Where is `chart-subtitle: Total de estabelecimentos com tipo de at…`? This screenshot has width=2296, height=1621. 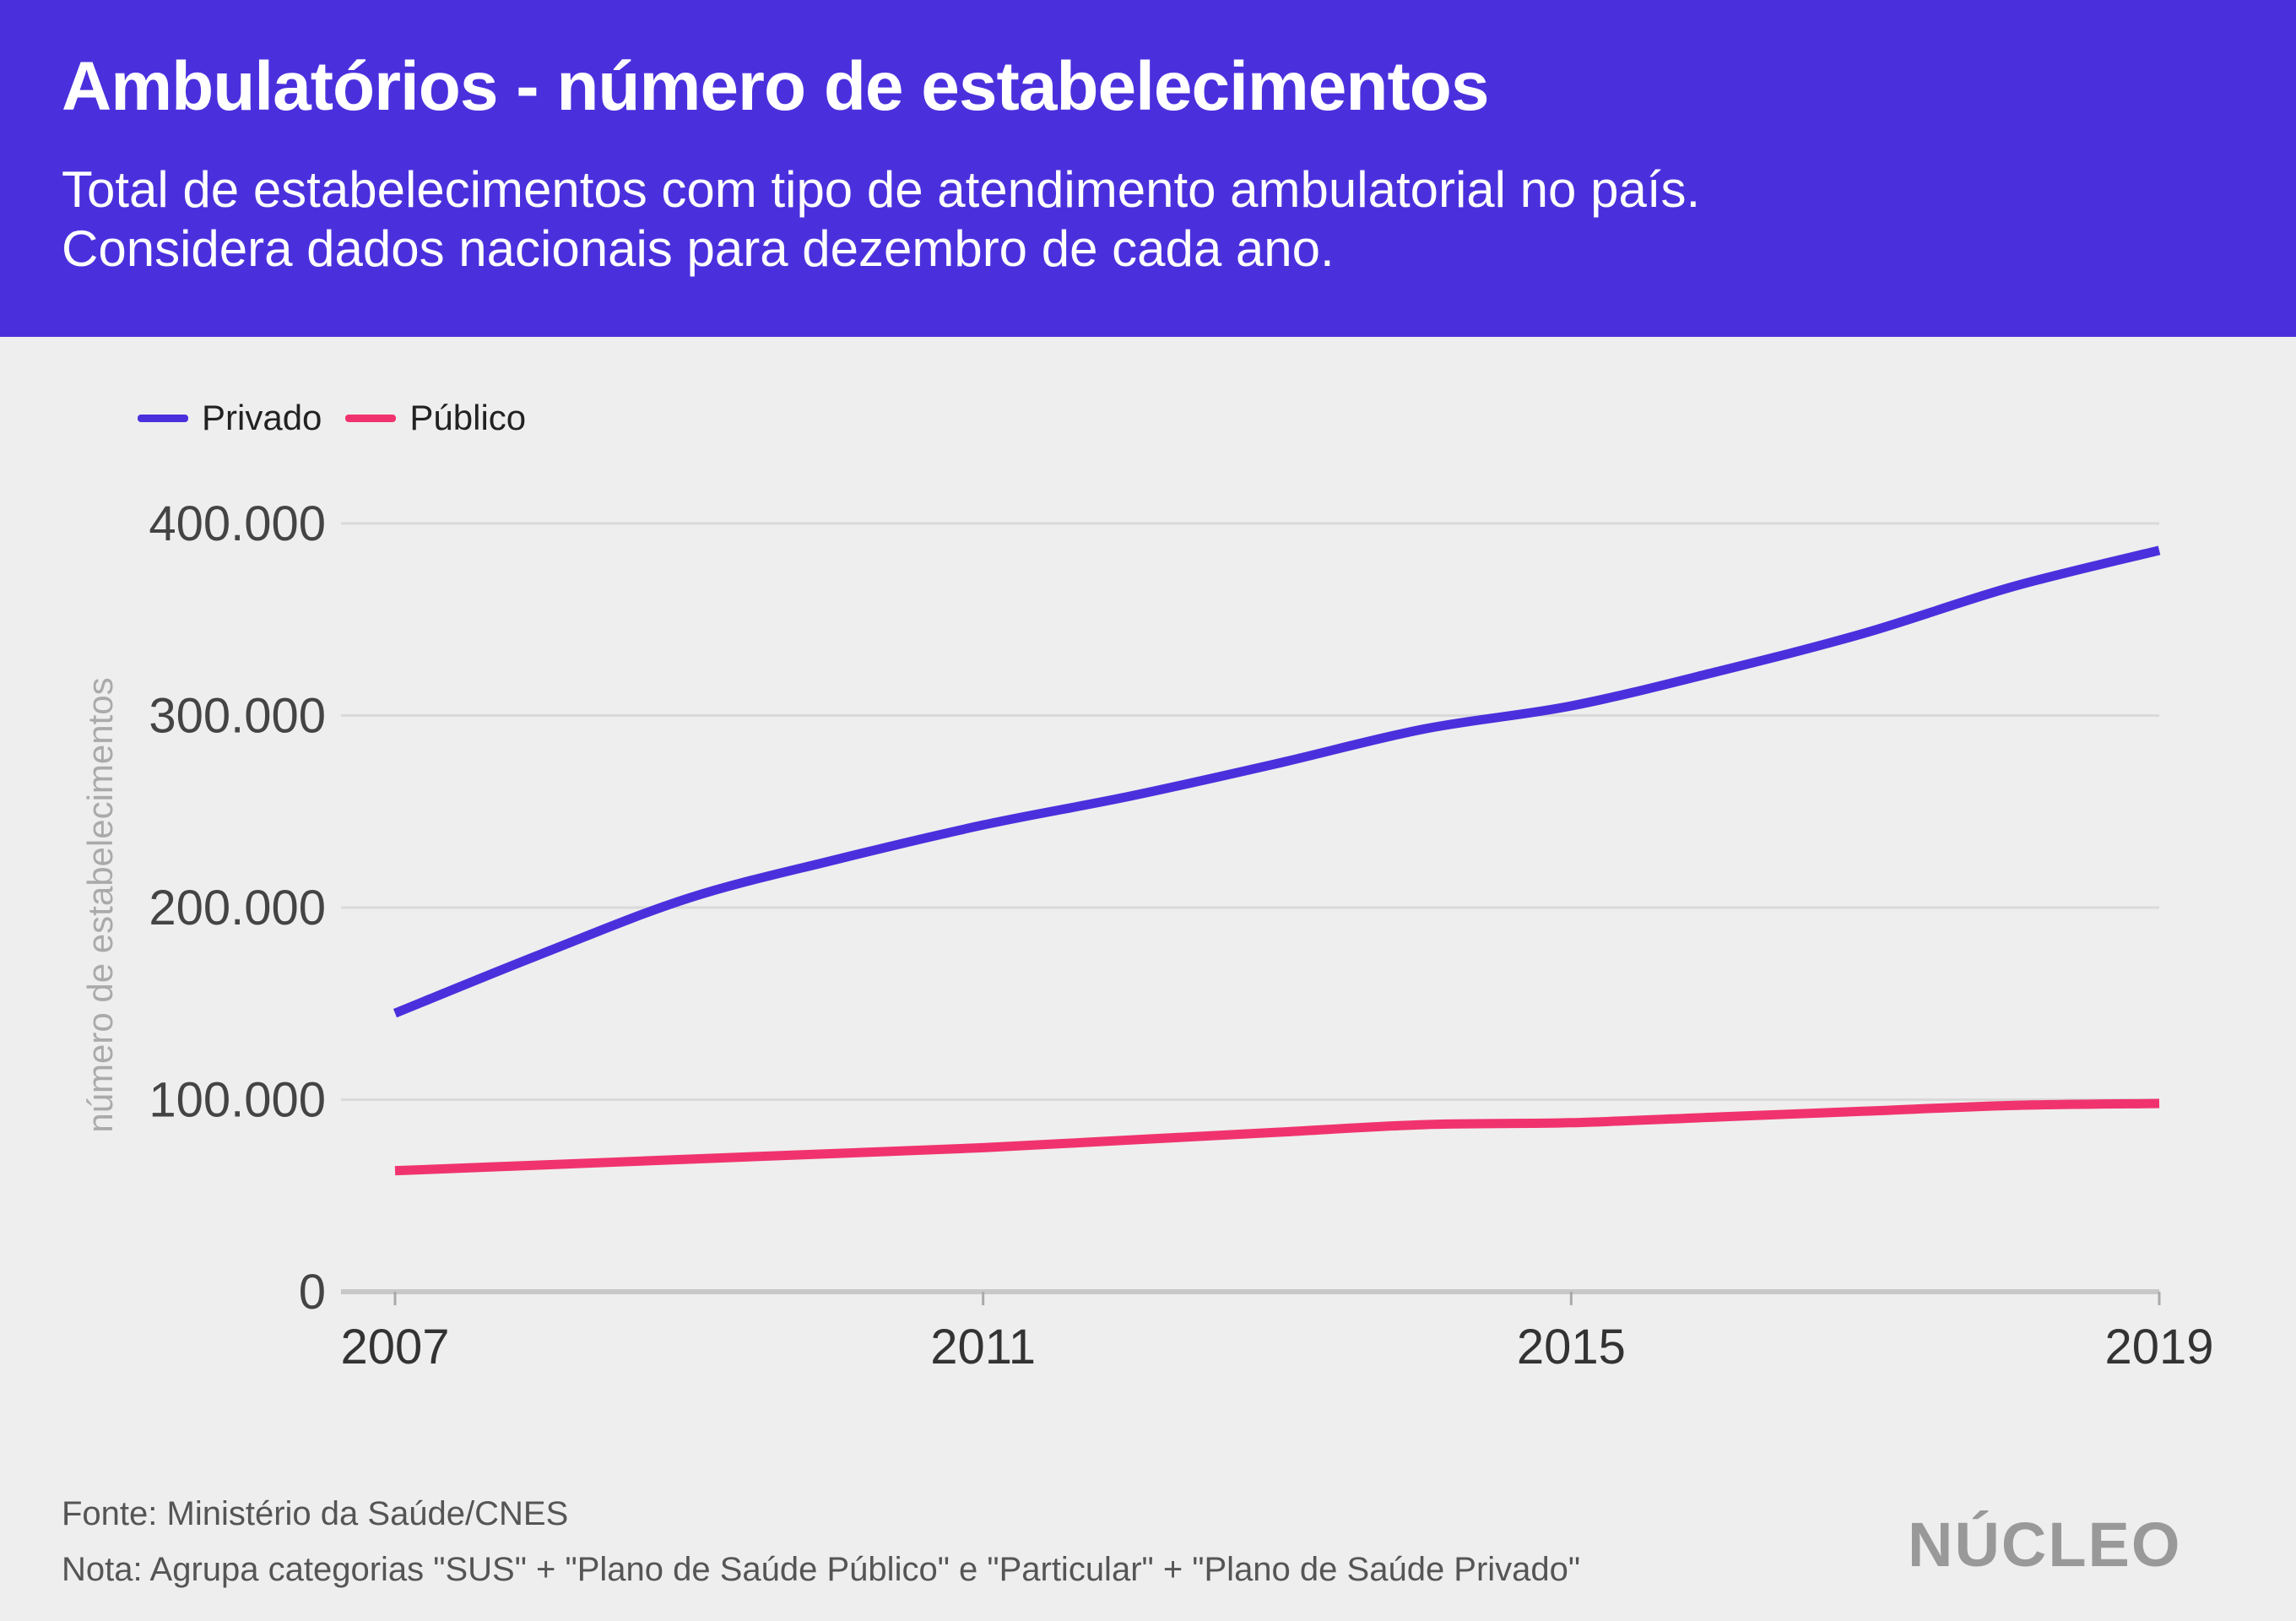 chart-subtitle: Total de estabelecimentos com tipo de at… is located at coordinates (1117, 219).